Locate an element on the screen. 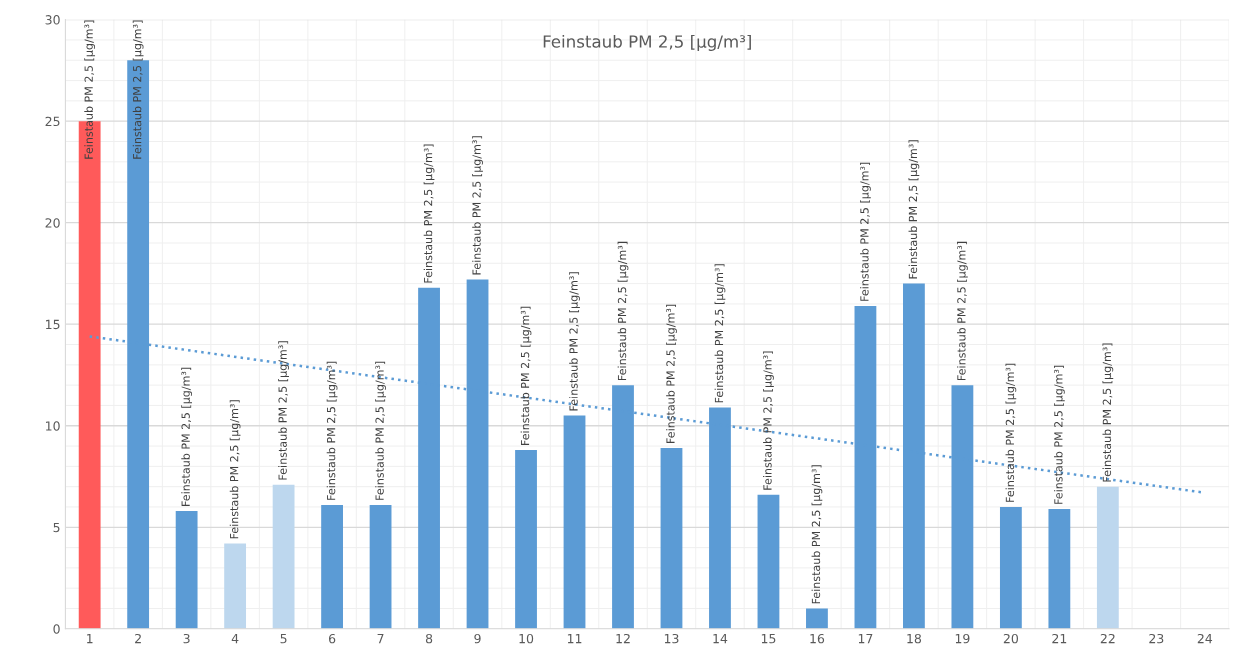 The image size is (1258, 655). x-tick-label: 7 is located at coordinates (380, 639).